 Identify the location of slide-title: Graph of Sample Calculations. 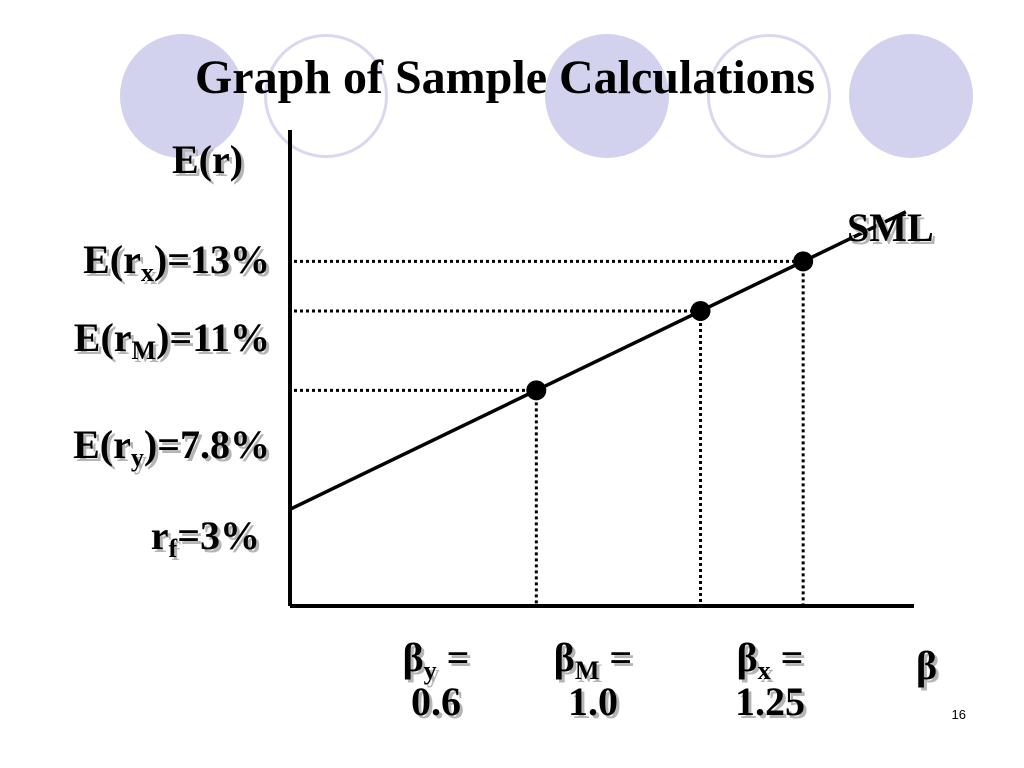
(505, 77).